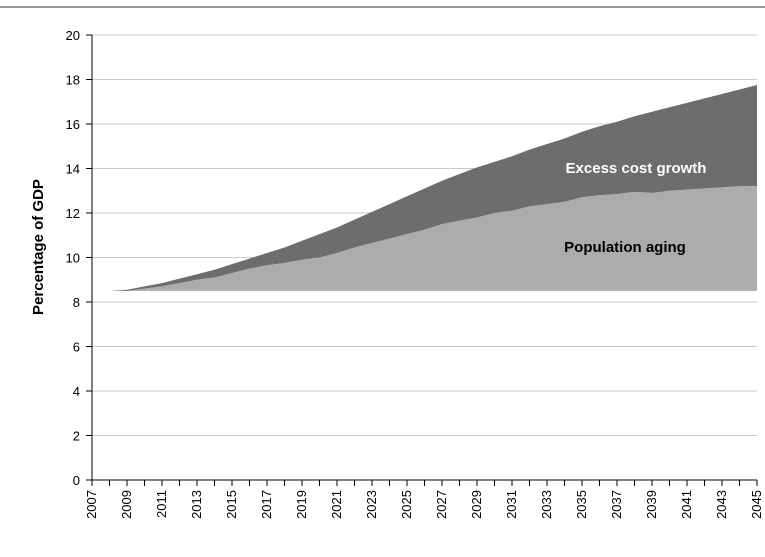 The height and width of the screenshot is (557, 765). Describe the element at coordinates (76, 391) in the screenshot. I see `y-tick-label: 4` at that location.